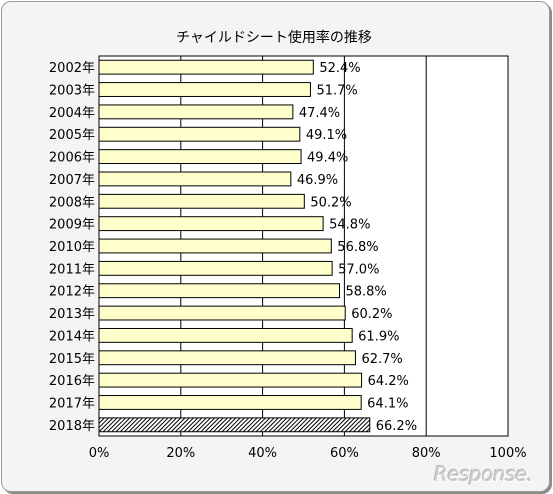 The height and width of the screenshot is (494, 553). What do you see at coordinates (72, 314) in the screenshot?
I see `category-label: 2013年` at bounding box center [72, 314].